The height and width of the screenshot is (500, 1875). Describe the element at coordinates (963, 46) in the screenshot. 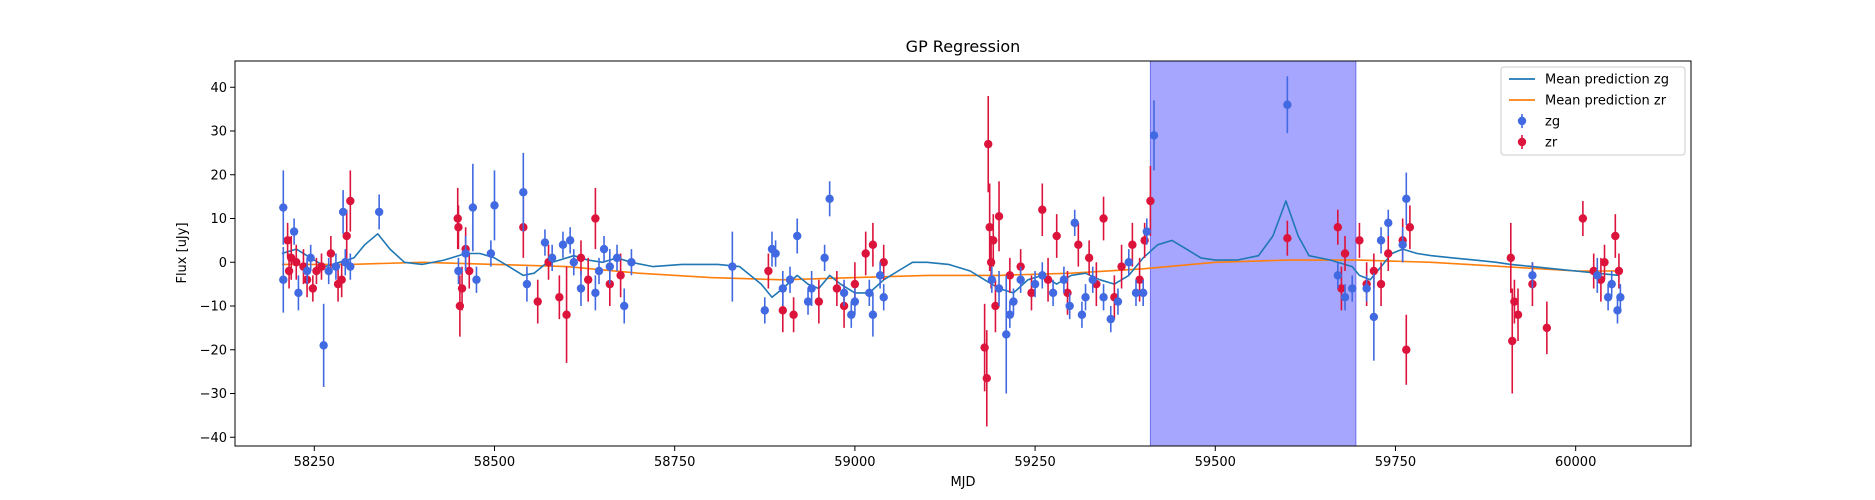

I see `chart-title: GP Regression` at that location.